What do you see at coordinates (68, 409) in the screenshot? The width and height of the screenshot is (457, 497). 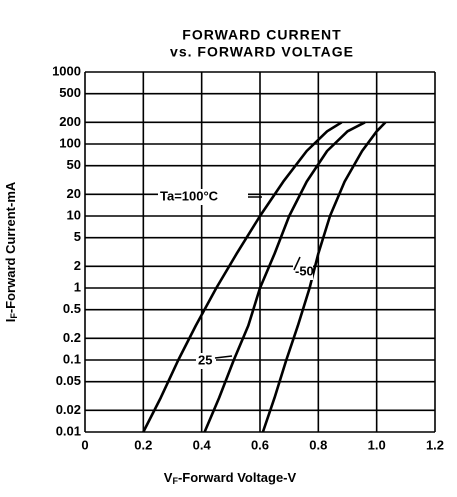 I see `y-tick-label: 0.02` at bounding box center [68, 409].